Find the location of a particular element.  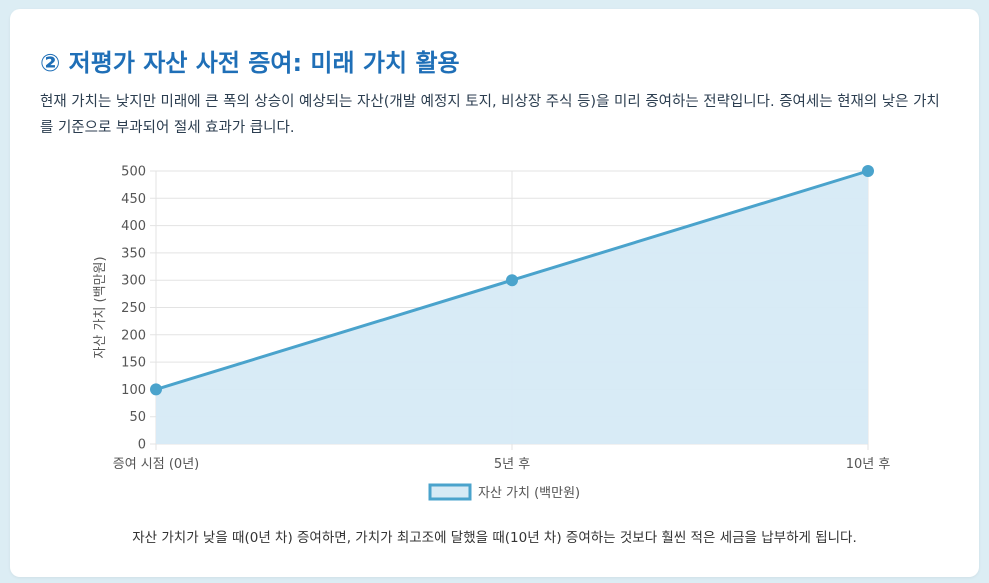

y-tick-label: 450 is located at coordinates (133, 199).